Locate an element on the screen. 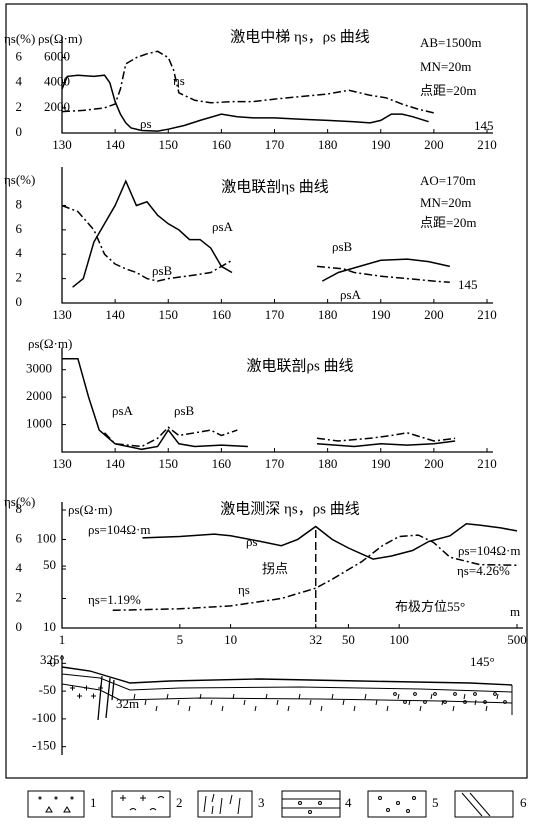  legend-label: 5 is located at coordinates (435, 802).